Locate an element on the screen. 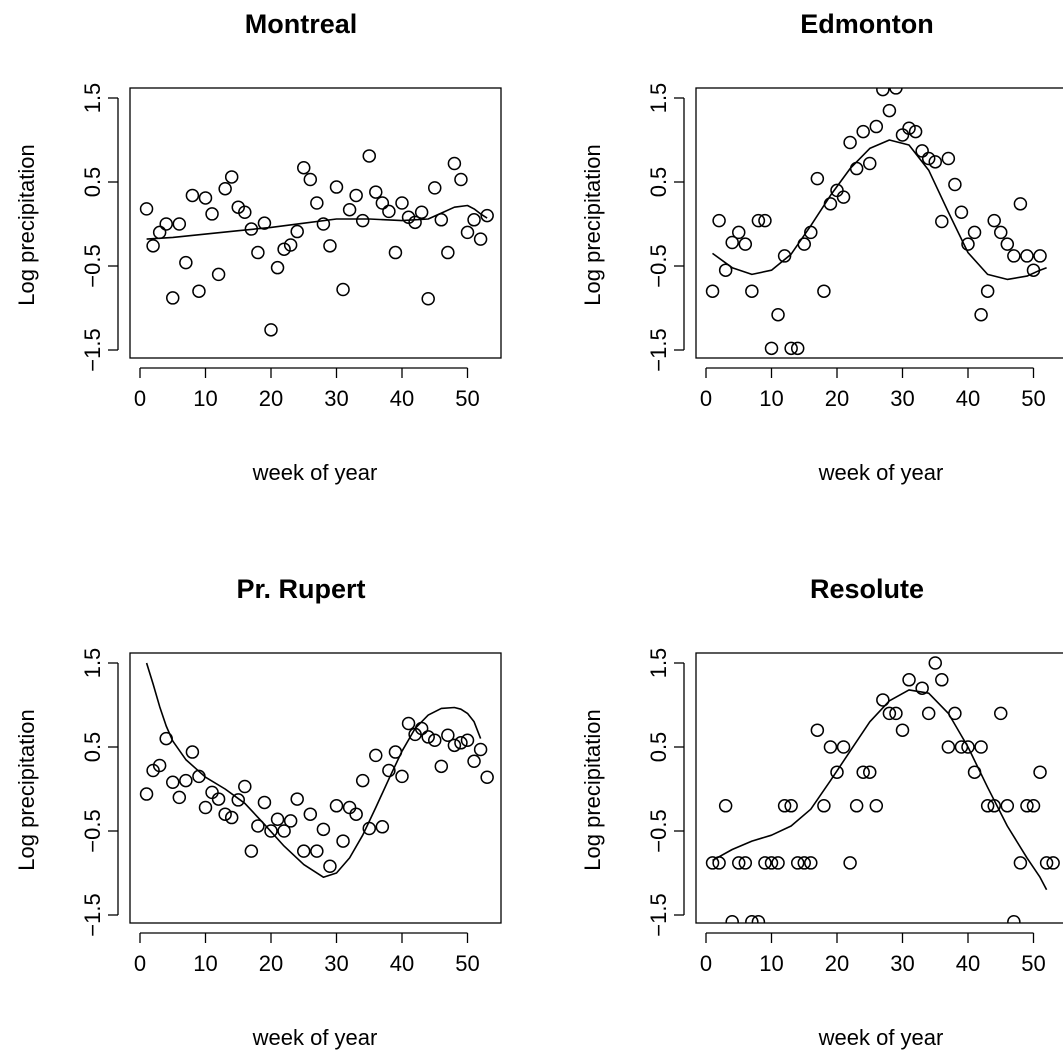  chart-title: Resolute is located at coordinates (867, 589).